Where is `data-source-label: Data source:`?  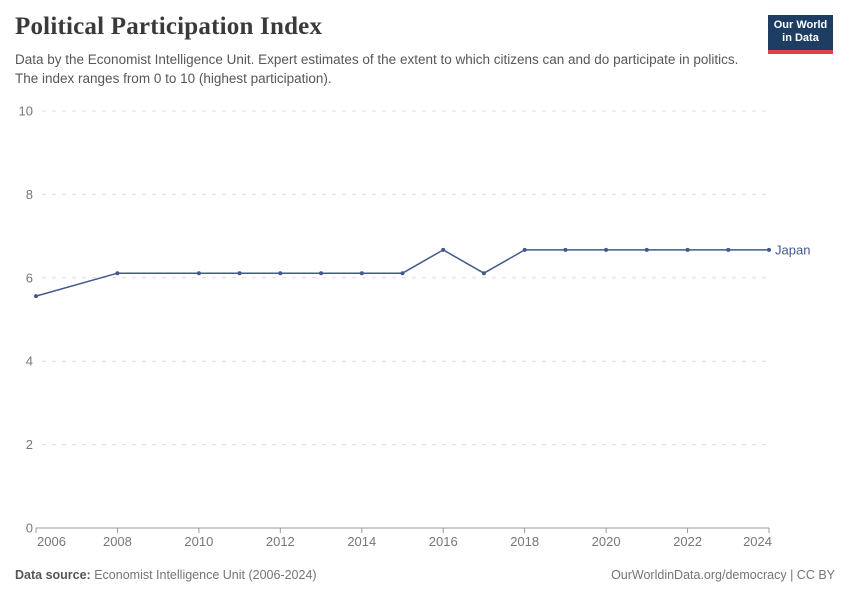
data-source-label: Data source: is located at coordinates (53, 575).